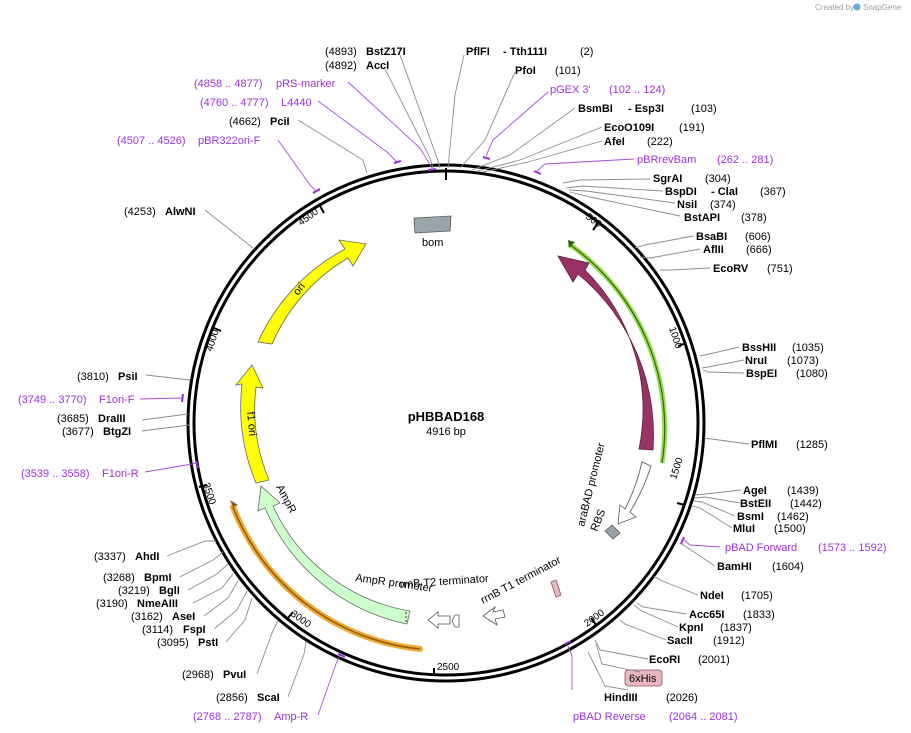  What do you see at coordinates (769, 529) in the screenshot?
I see `site-mlui: MluI (1500)` at bounding box center [769, 529].